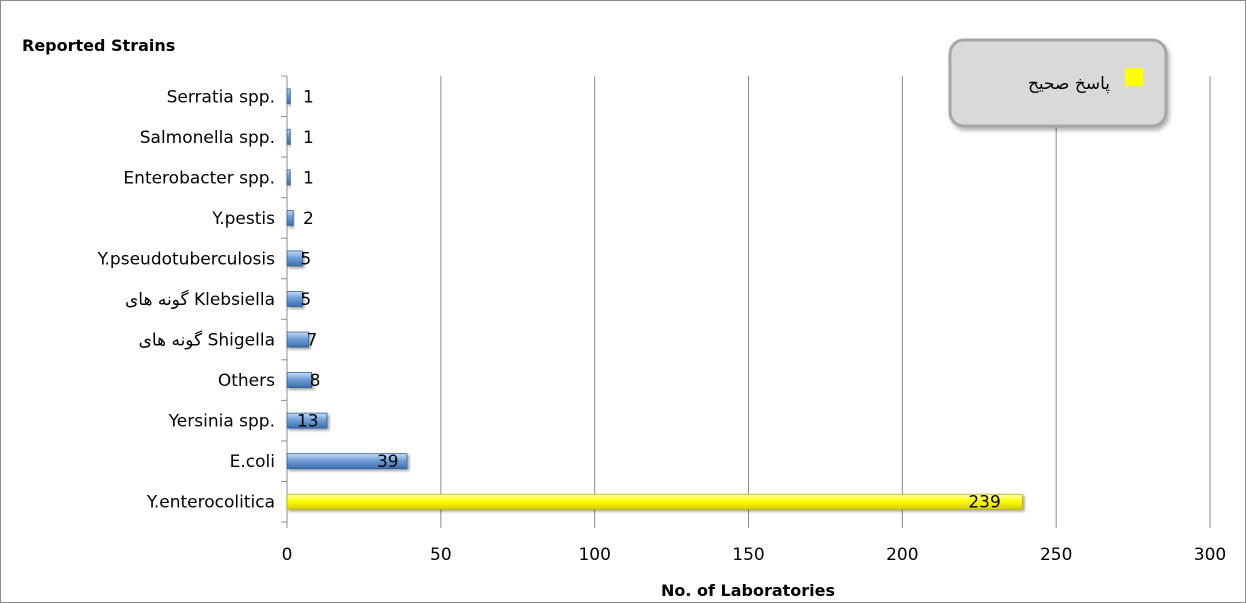 The image size is (1246, 603). I want to click on x-tick-label: 150, so click(748, 555).